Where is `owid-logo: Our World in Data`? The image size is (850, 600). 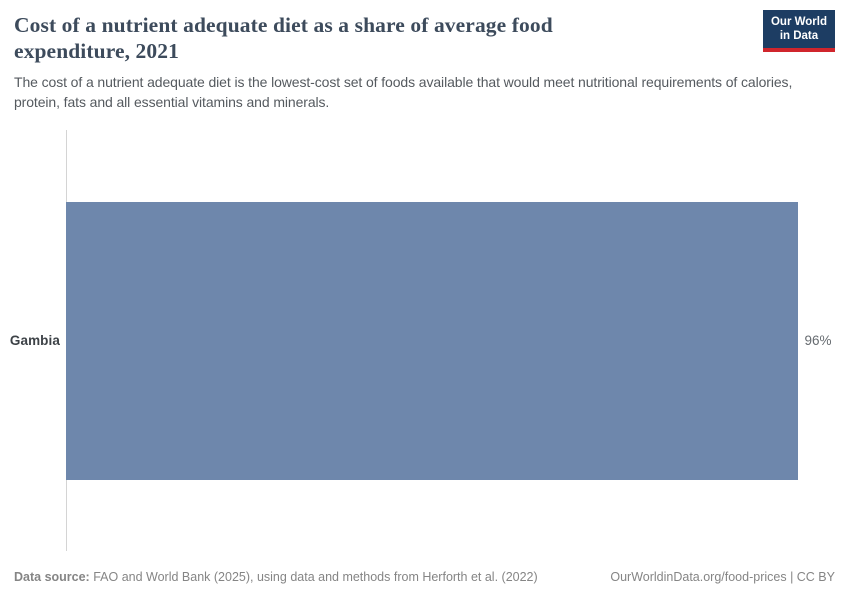 owid-logo: Our World in Data is located at coordinates (798, 31).